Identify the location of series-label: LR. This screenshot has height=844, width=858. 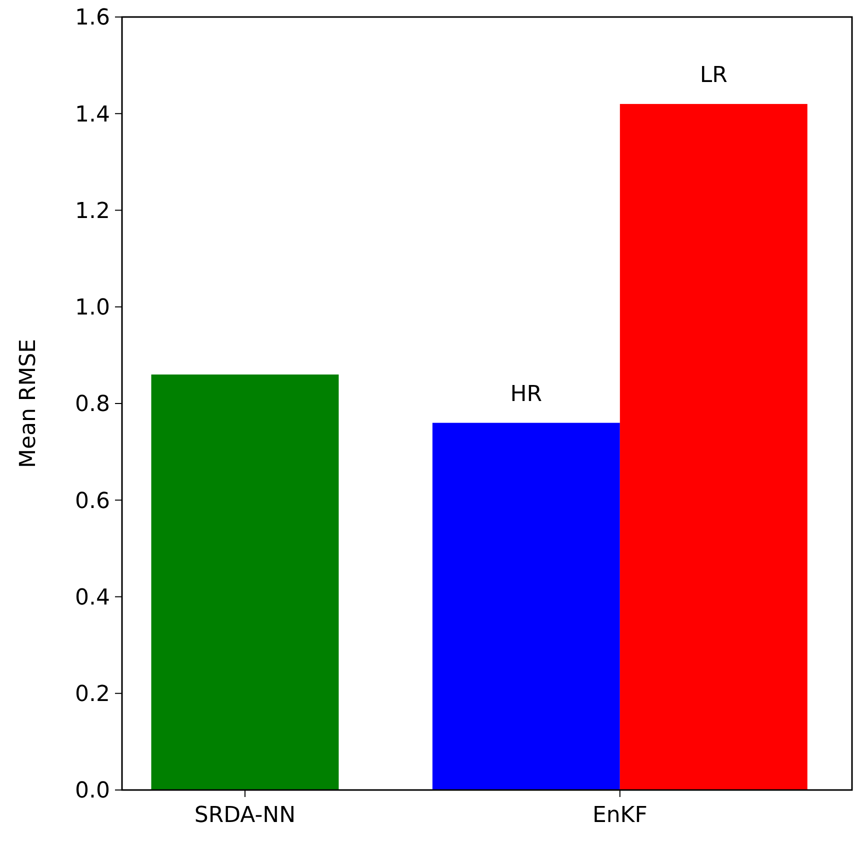
(714, 75).